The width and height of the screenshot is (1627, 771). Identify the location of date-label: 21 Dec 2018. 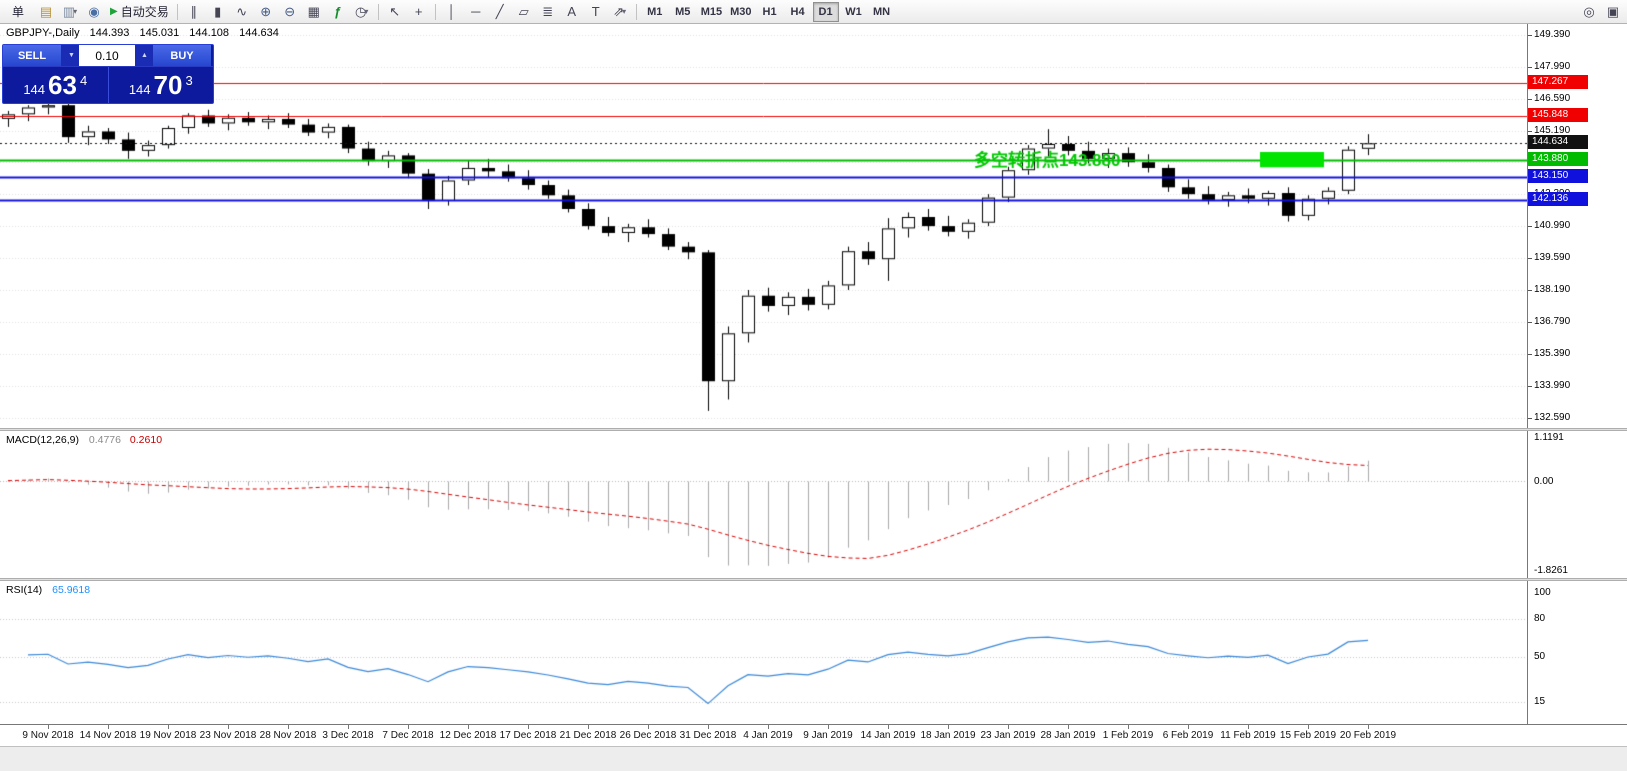
(588, 735).